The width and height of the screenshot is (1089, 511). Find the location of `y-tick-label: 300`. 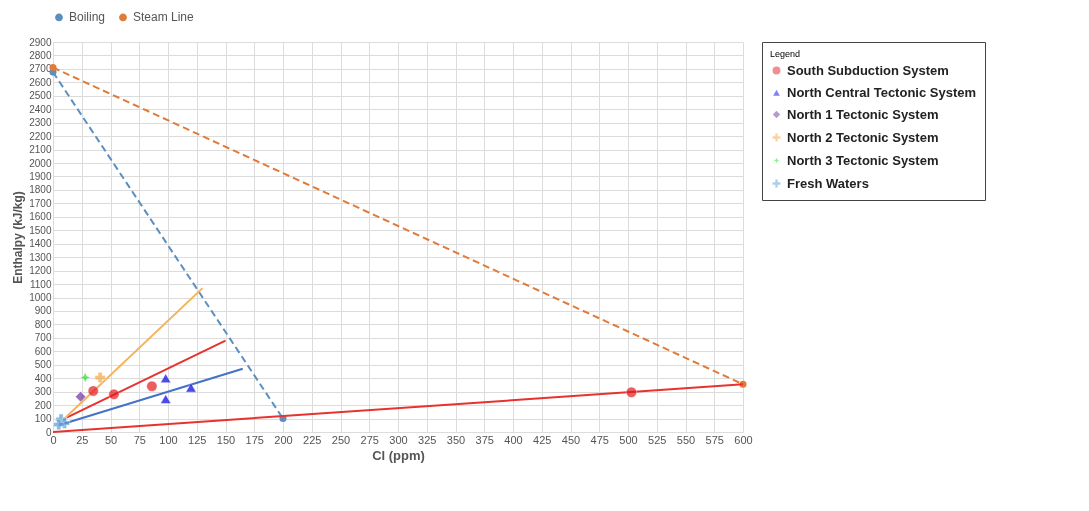

y-tick-label: 300 is located at coordinates (43, 392).